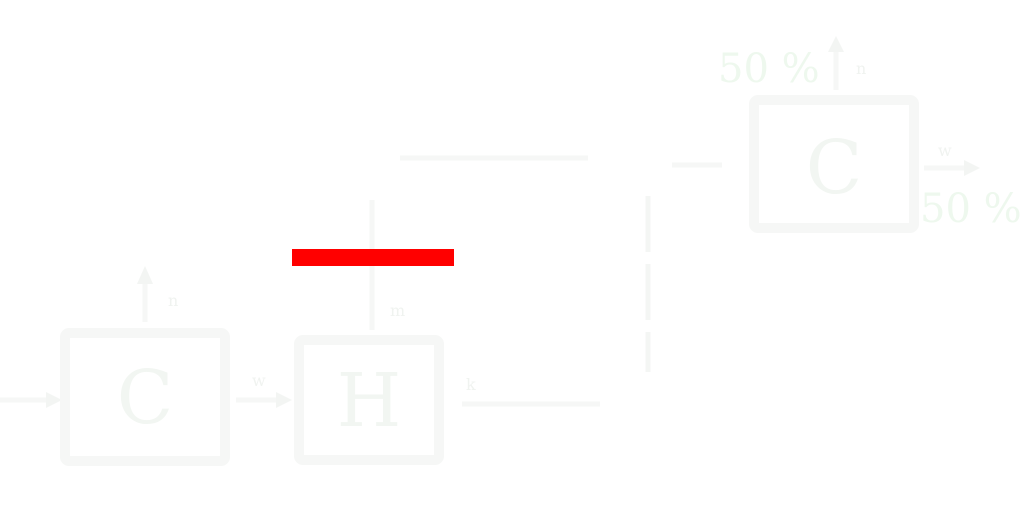 The image size is (1024, 511). Describe the element at coordinates (54, 400) in the screenshot. I see `input-arrowhead` at that location.